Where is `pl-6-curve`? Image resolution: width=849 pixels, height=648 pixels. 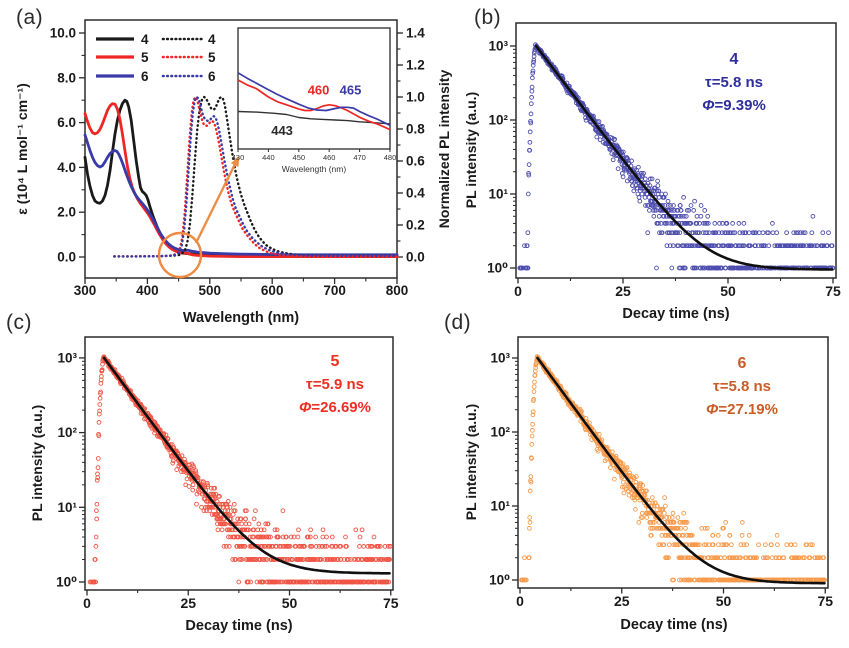
pl-6-curve is located at coordinates (256, 176).